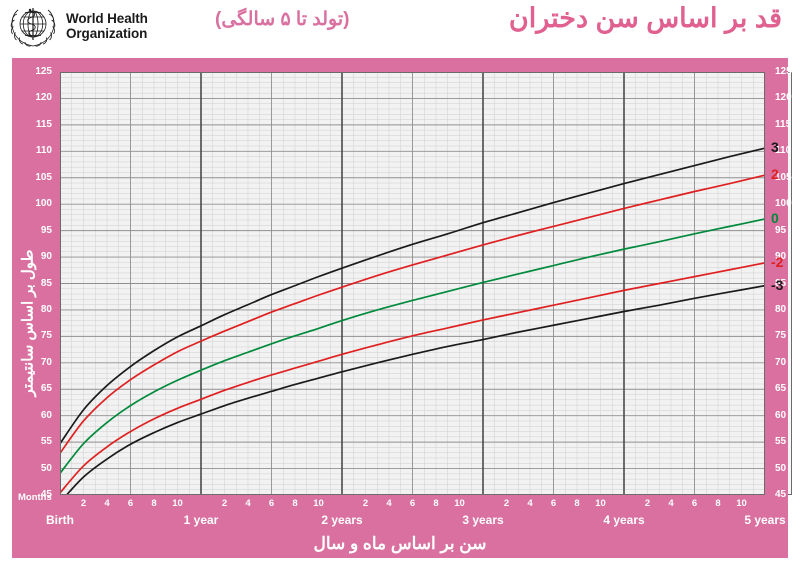 The image size is (800, 567). I want to click on y-tick-label-left: 120, so click(43, 98).